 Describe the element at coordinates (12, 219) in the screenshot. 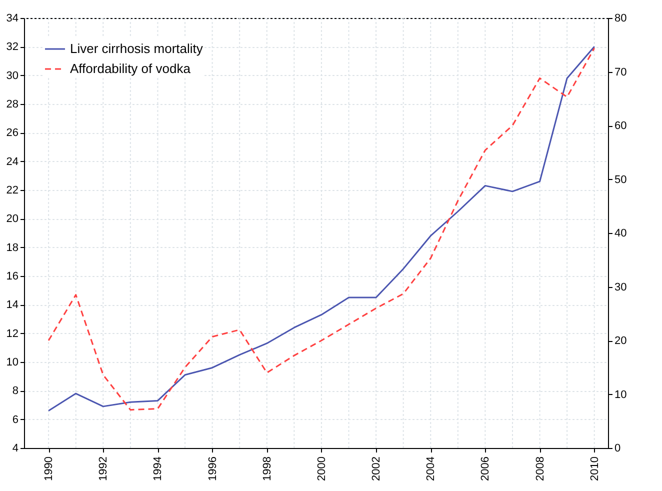

I see `y-tick-label: 20` at that location.